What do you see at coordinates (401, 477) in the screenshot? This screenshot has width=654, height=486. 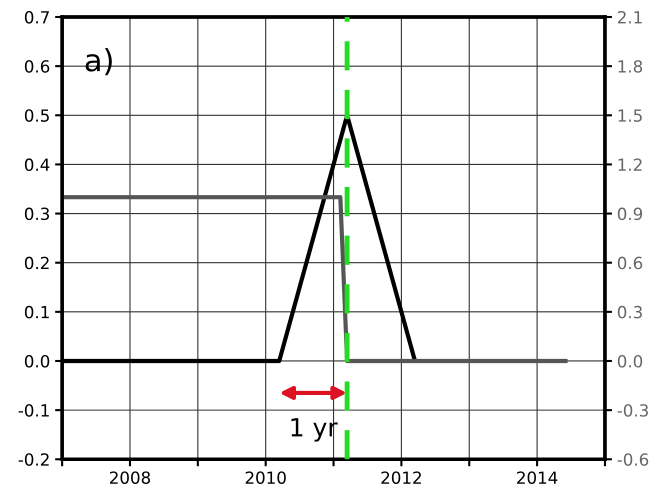 I see `x-tick-label: 2012` at bounding box center [401, 477].